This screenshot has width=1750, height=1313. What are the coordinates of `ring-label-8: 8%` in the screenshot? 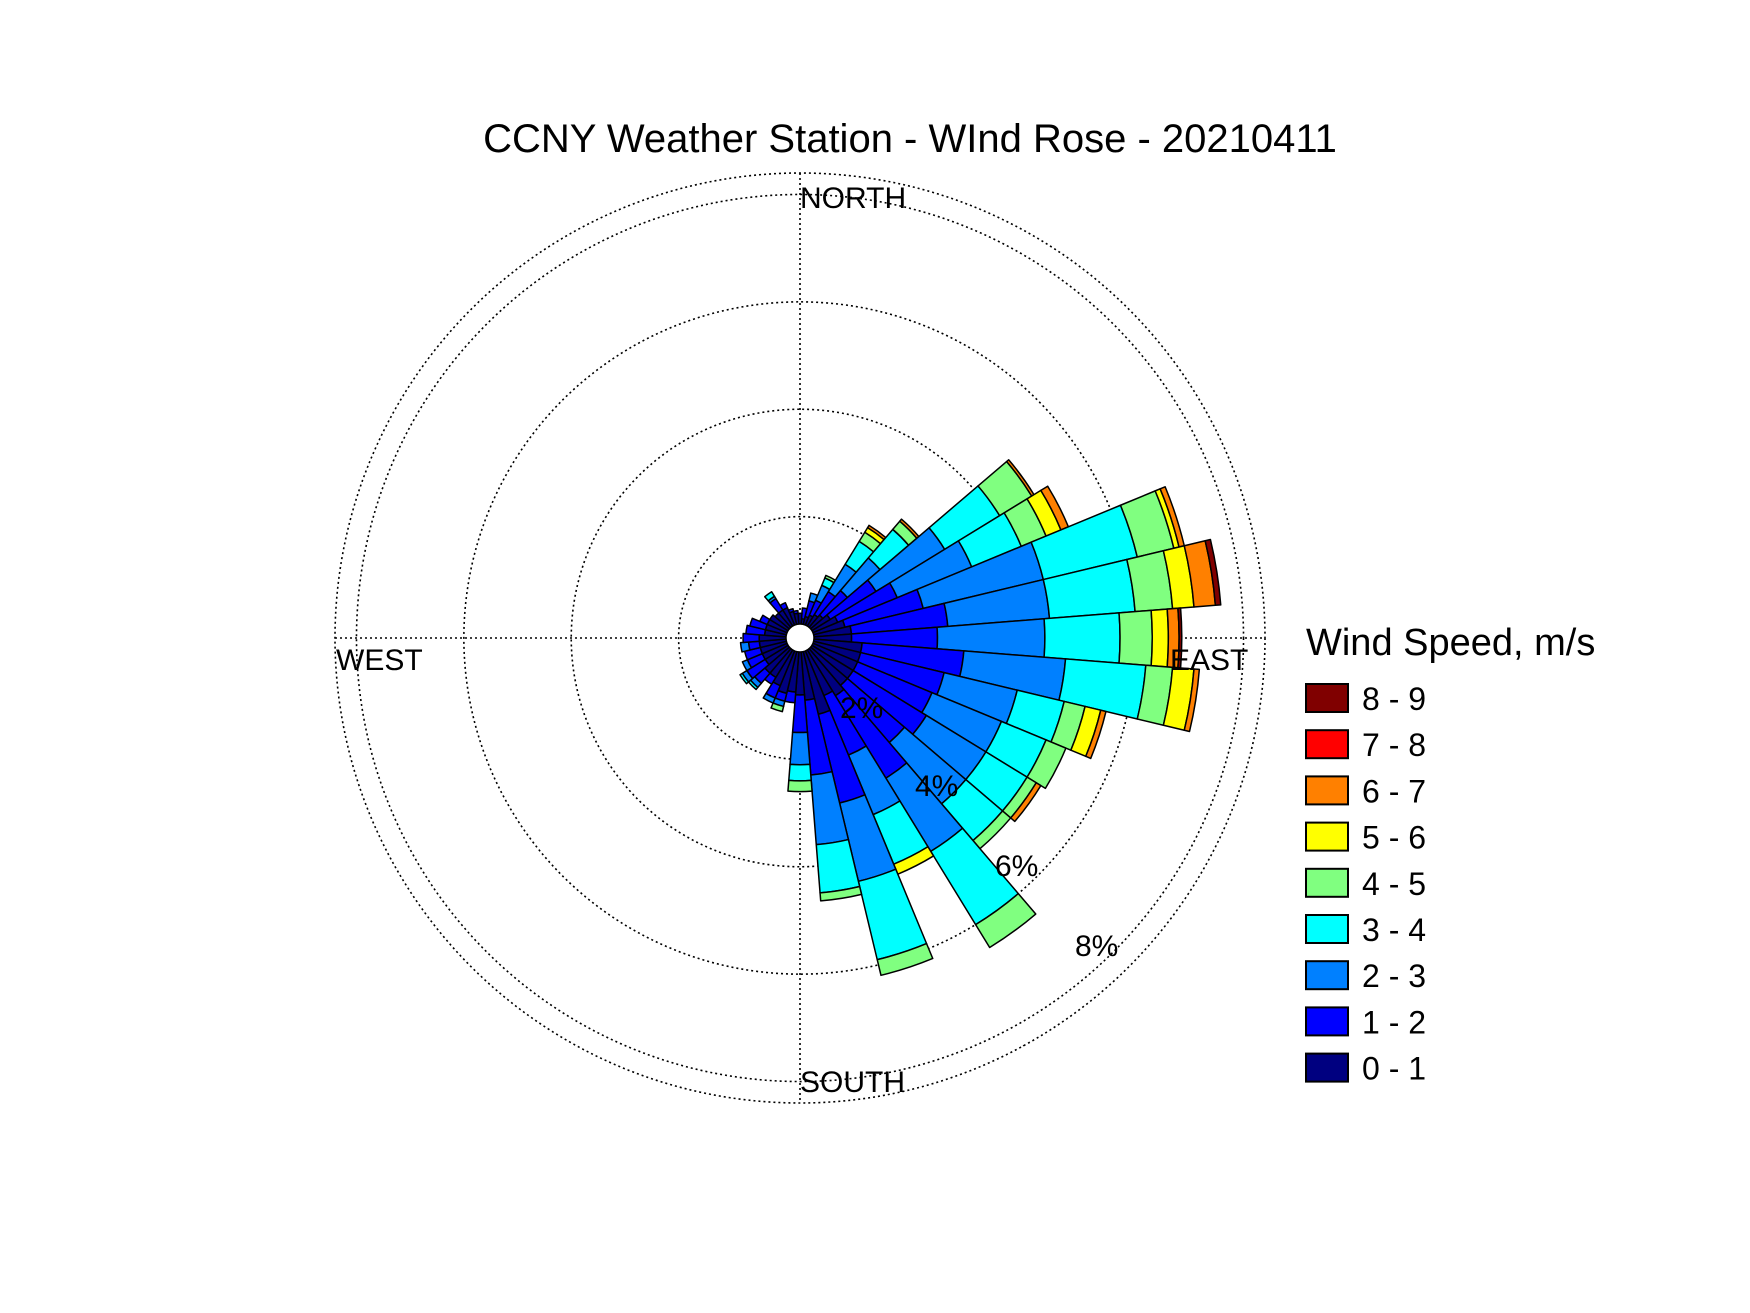 It's located at (1096, 946).